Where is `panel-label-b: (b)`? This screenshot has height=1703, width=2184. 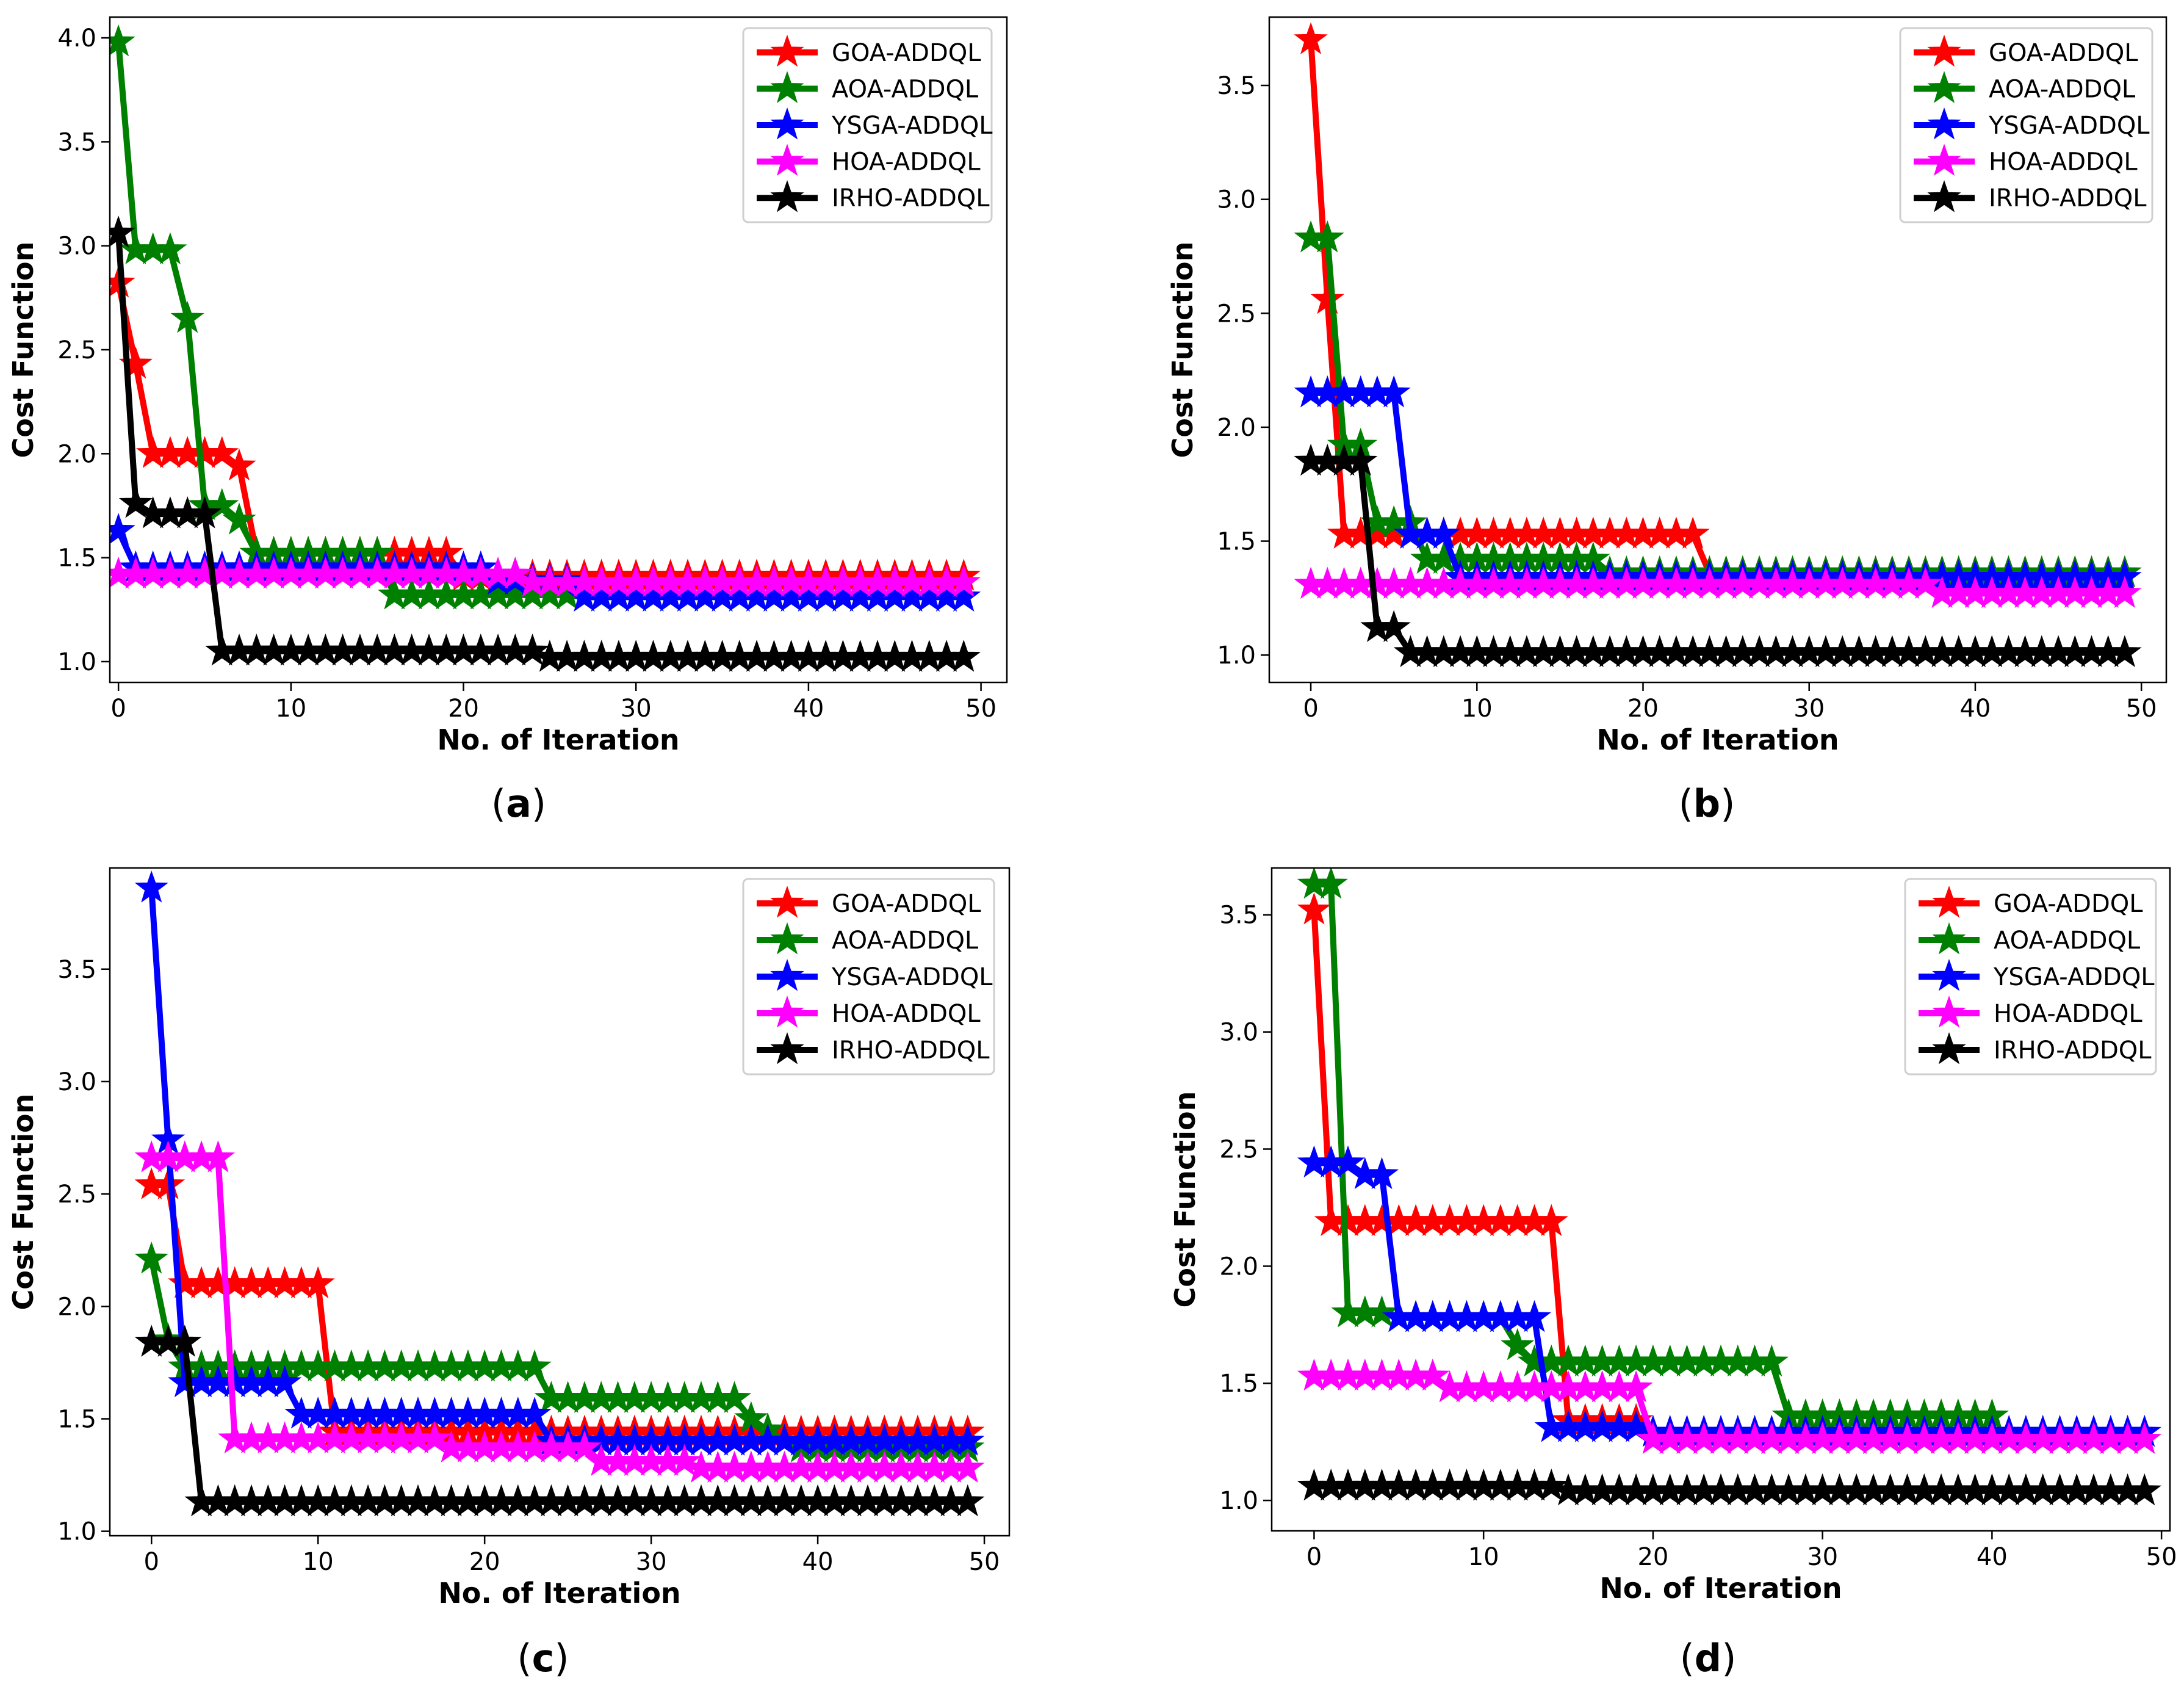
panel-label-b: (b) is located at coordinates (1707, 803).